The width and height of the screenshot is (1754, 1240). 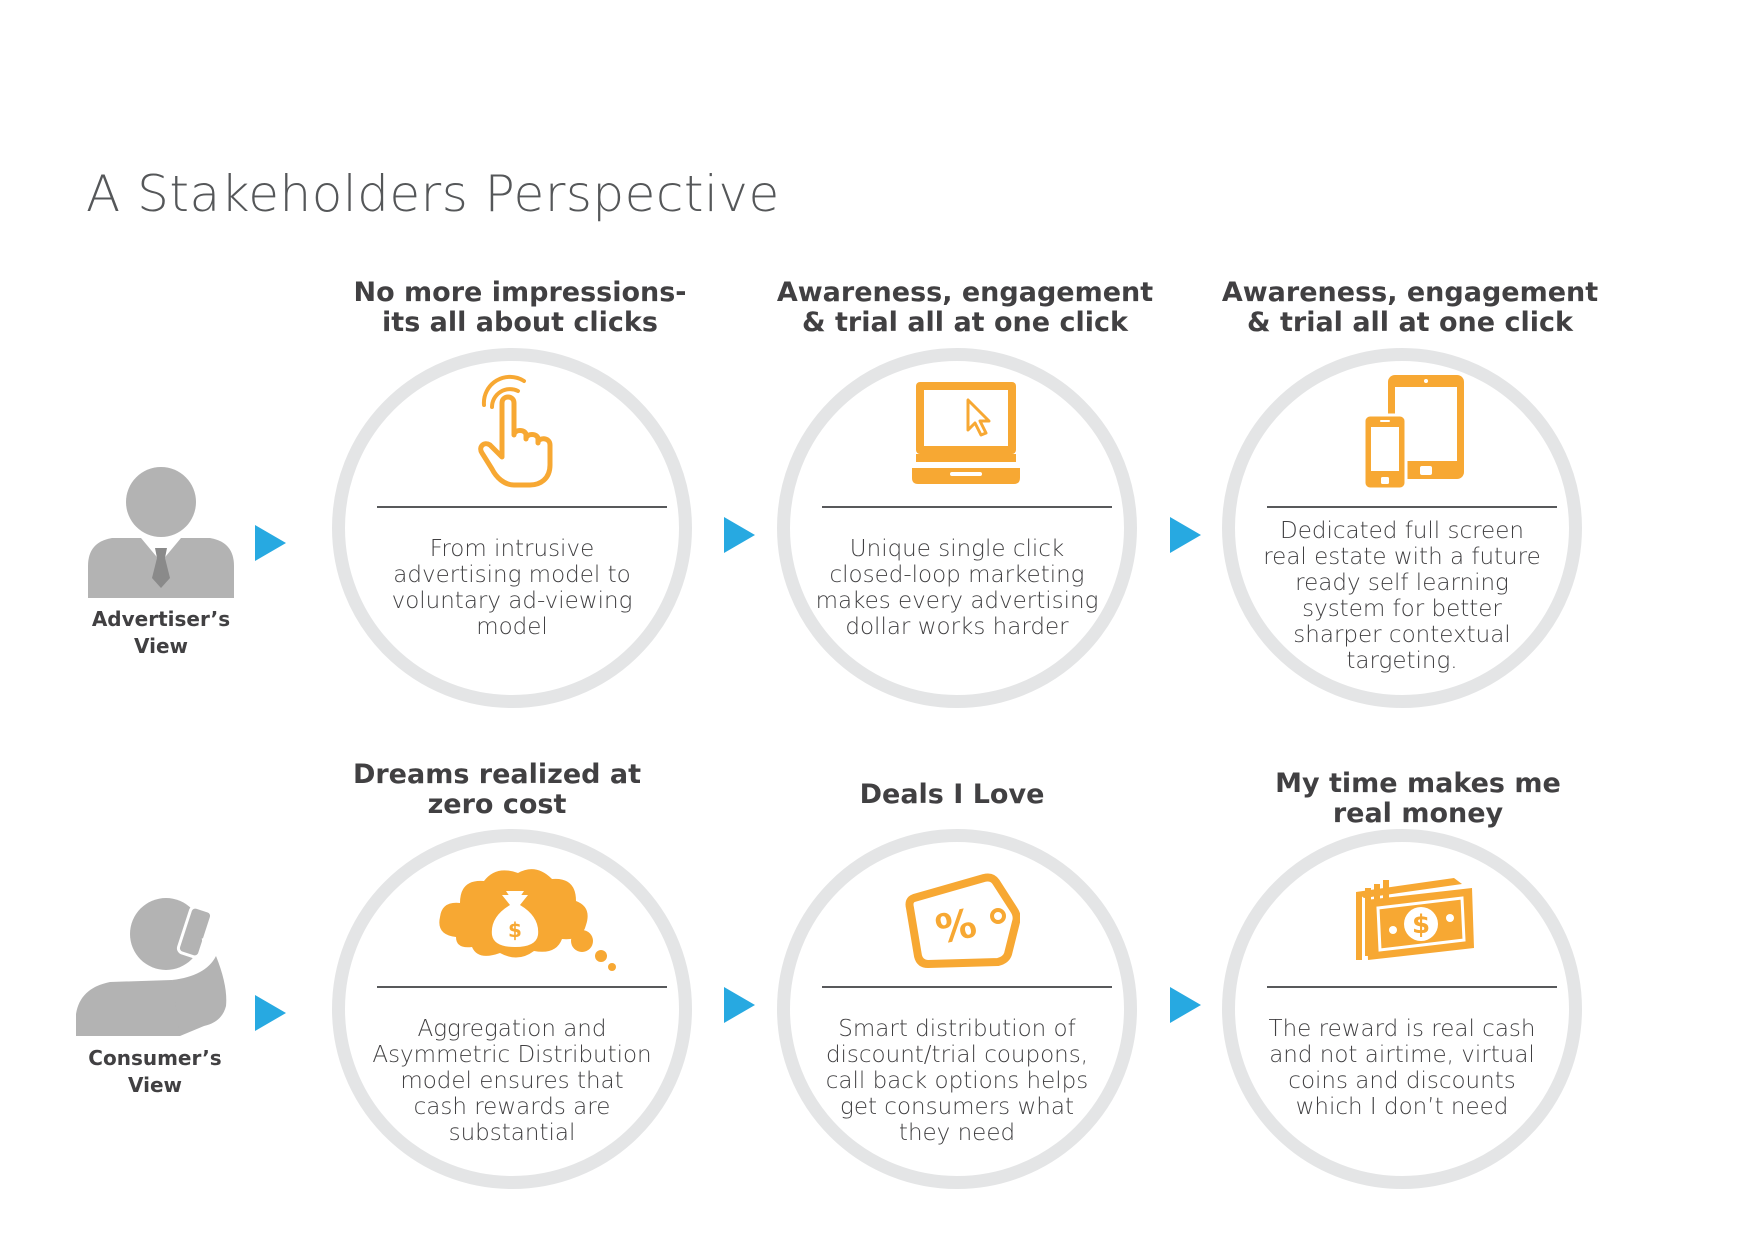 What do you see at coordinates (497, 804) in the screenshot?
I see `heading-line: zero cost` at bounding box center [497, 804].